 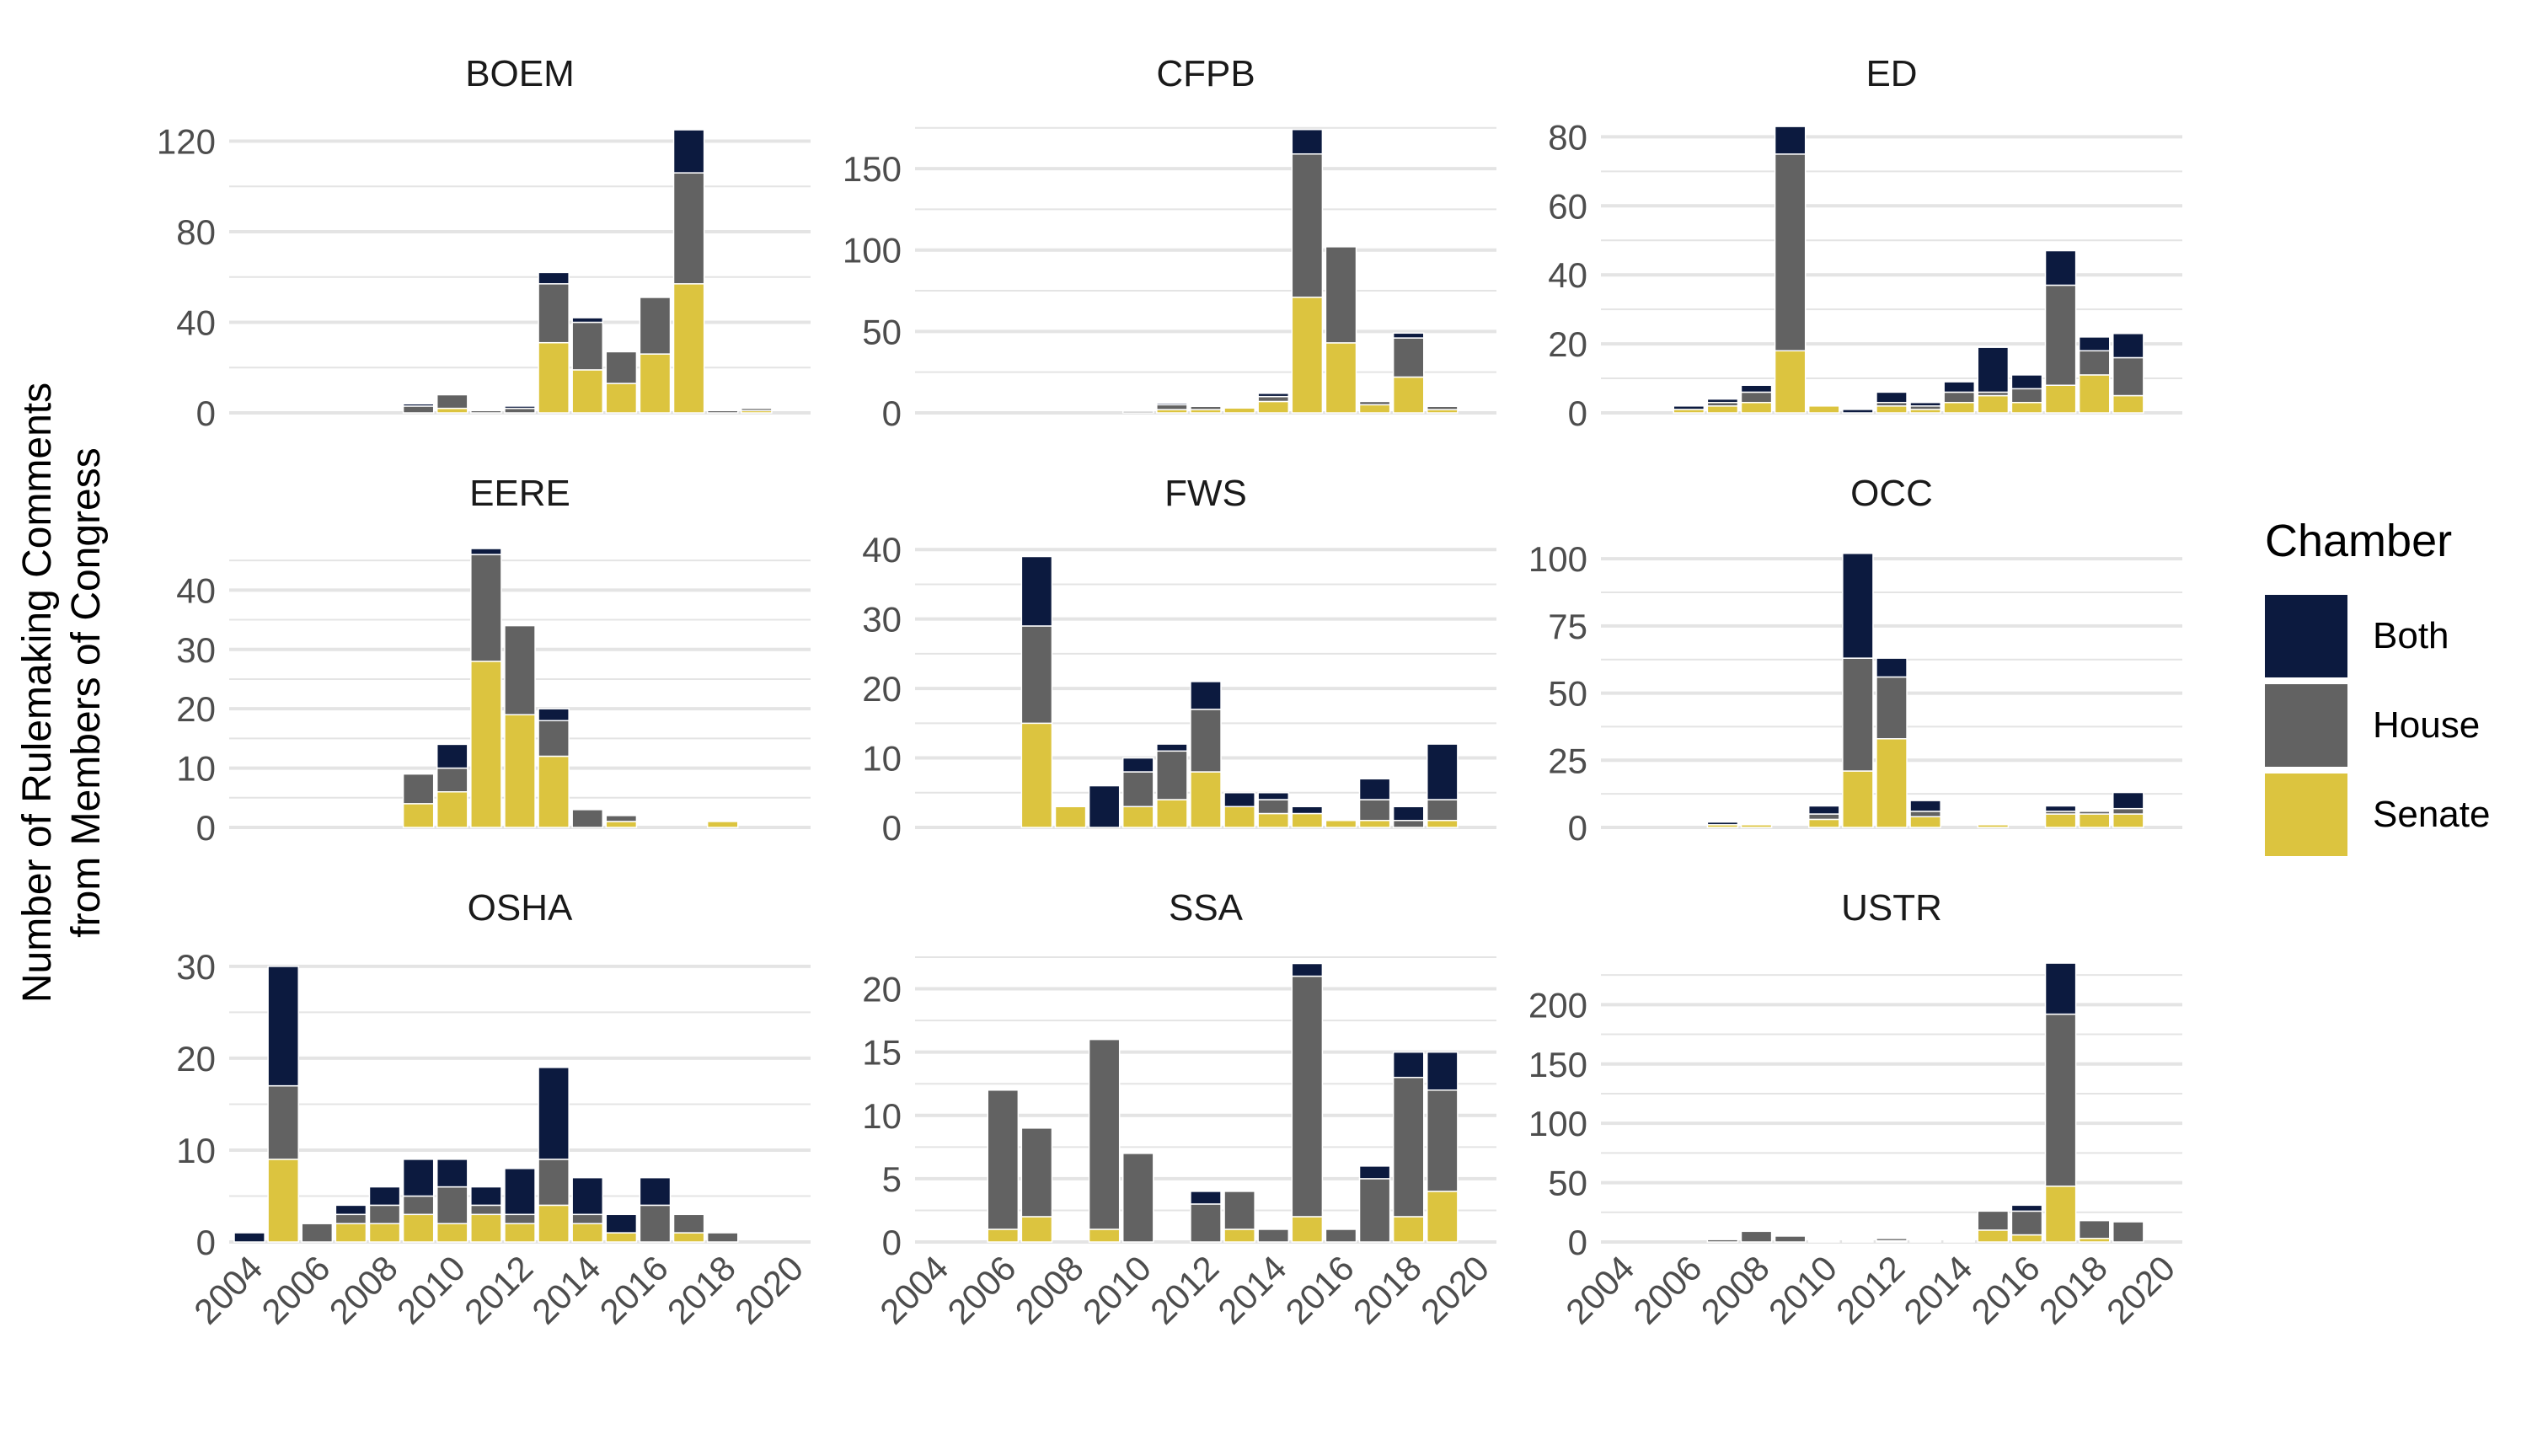 What do you see at coordinates (1070, 817) in the screenshot?
I see `bar-fws-2008-senate` at bounding box center [1070, 817].